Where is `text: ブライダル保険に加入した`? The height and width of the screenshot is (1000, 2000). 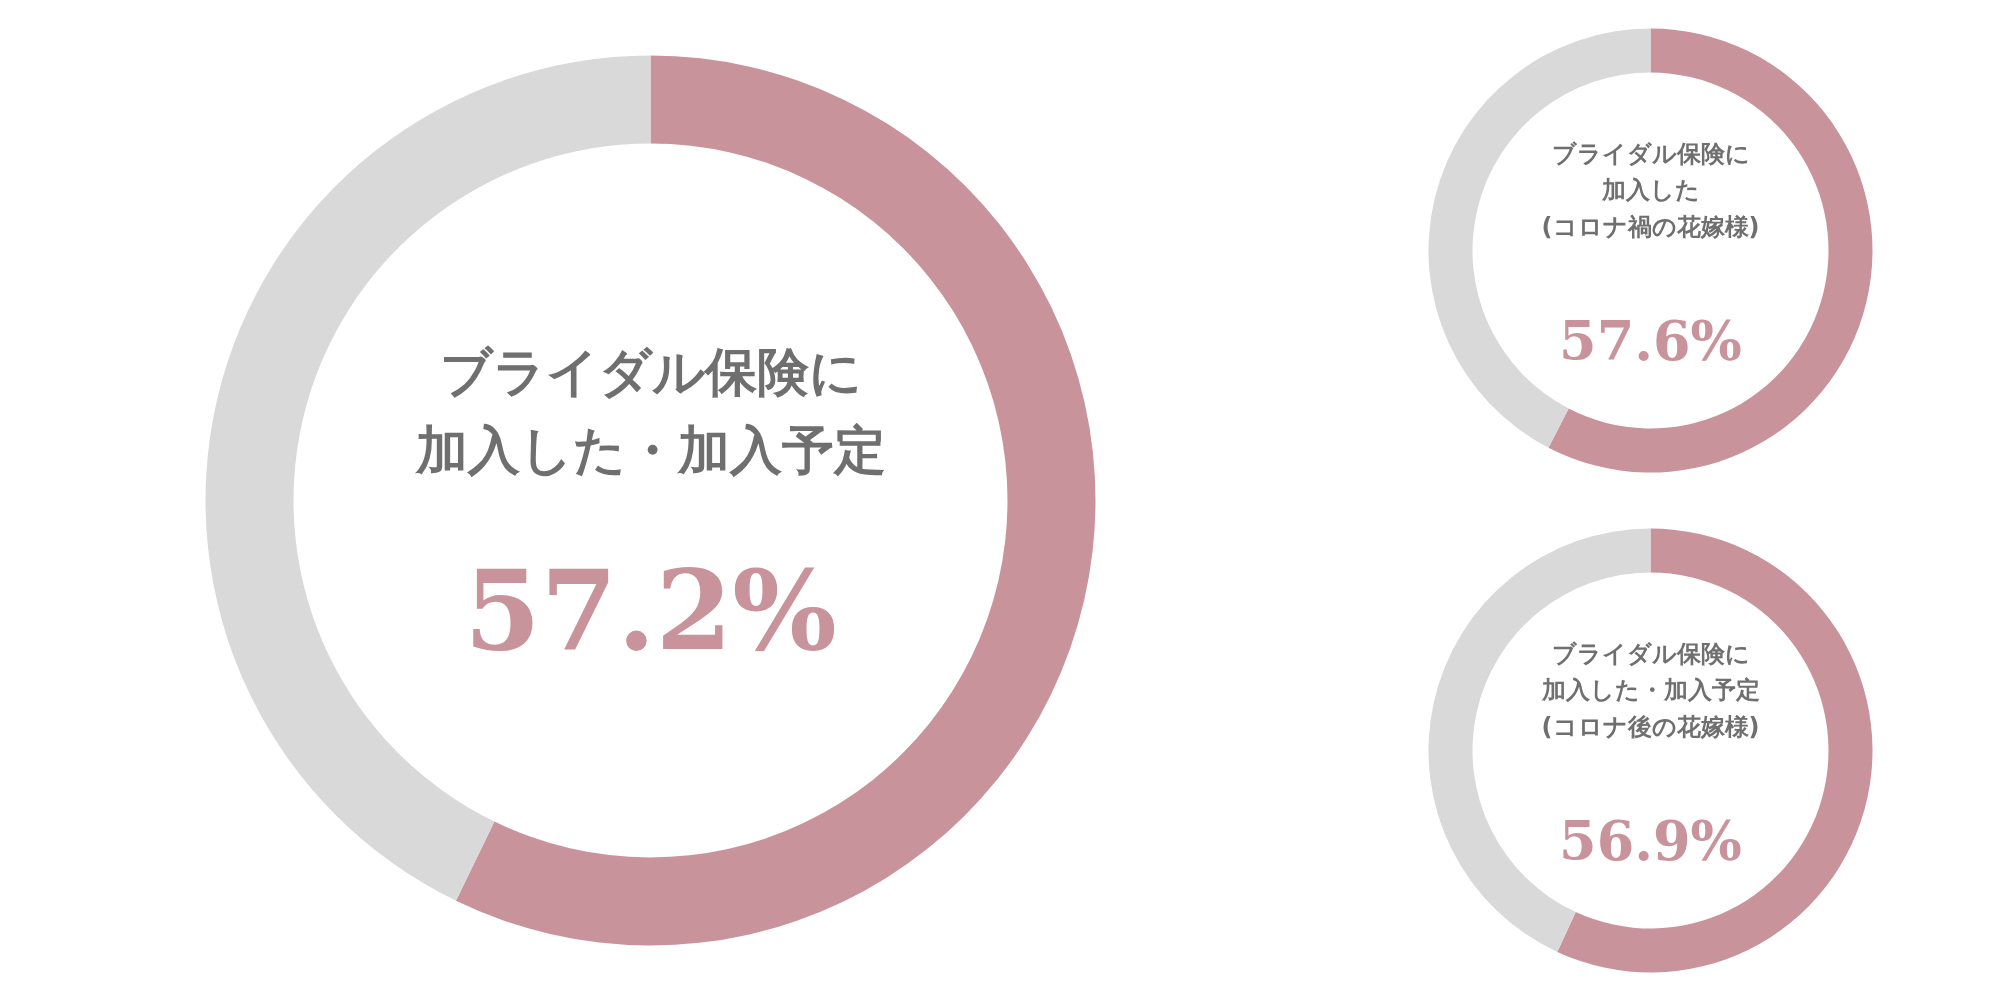 text: ブライダル保険に加入した is located at coordinates (1650, 172).